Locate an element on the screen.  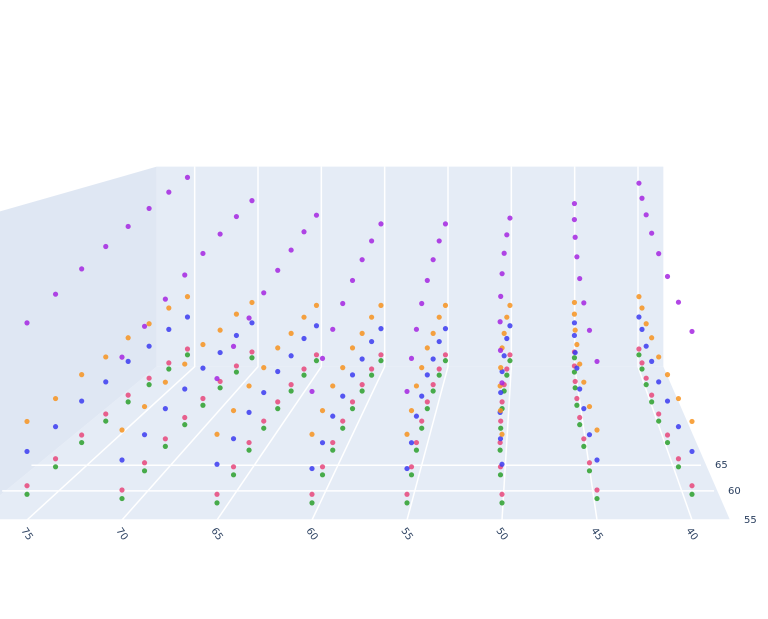
x-tick-label: 65 is located at coordinates (216, 534).